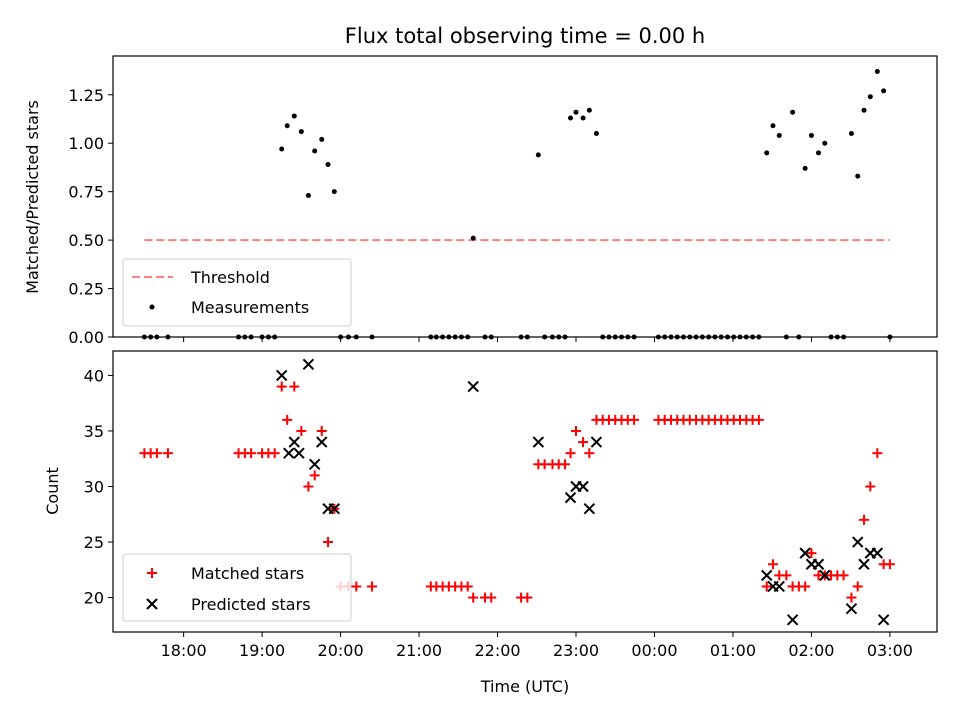  I want to click on y-tick-label: 0.50, so click(86, 240).